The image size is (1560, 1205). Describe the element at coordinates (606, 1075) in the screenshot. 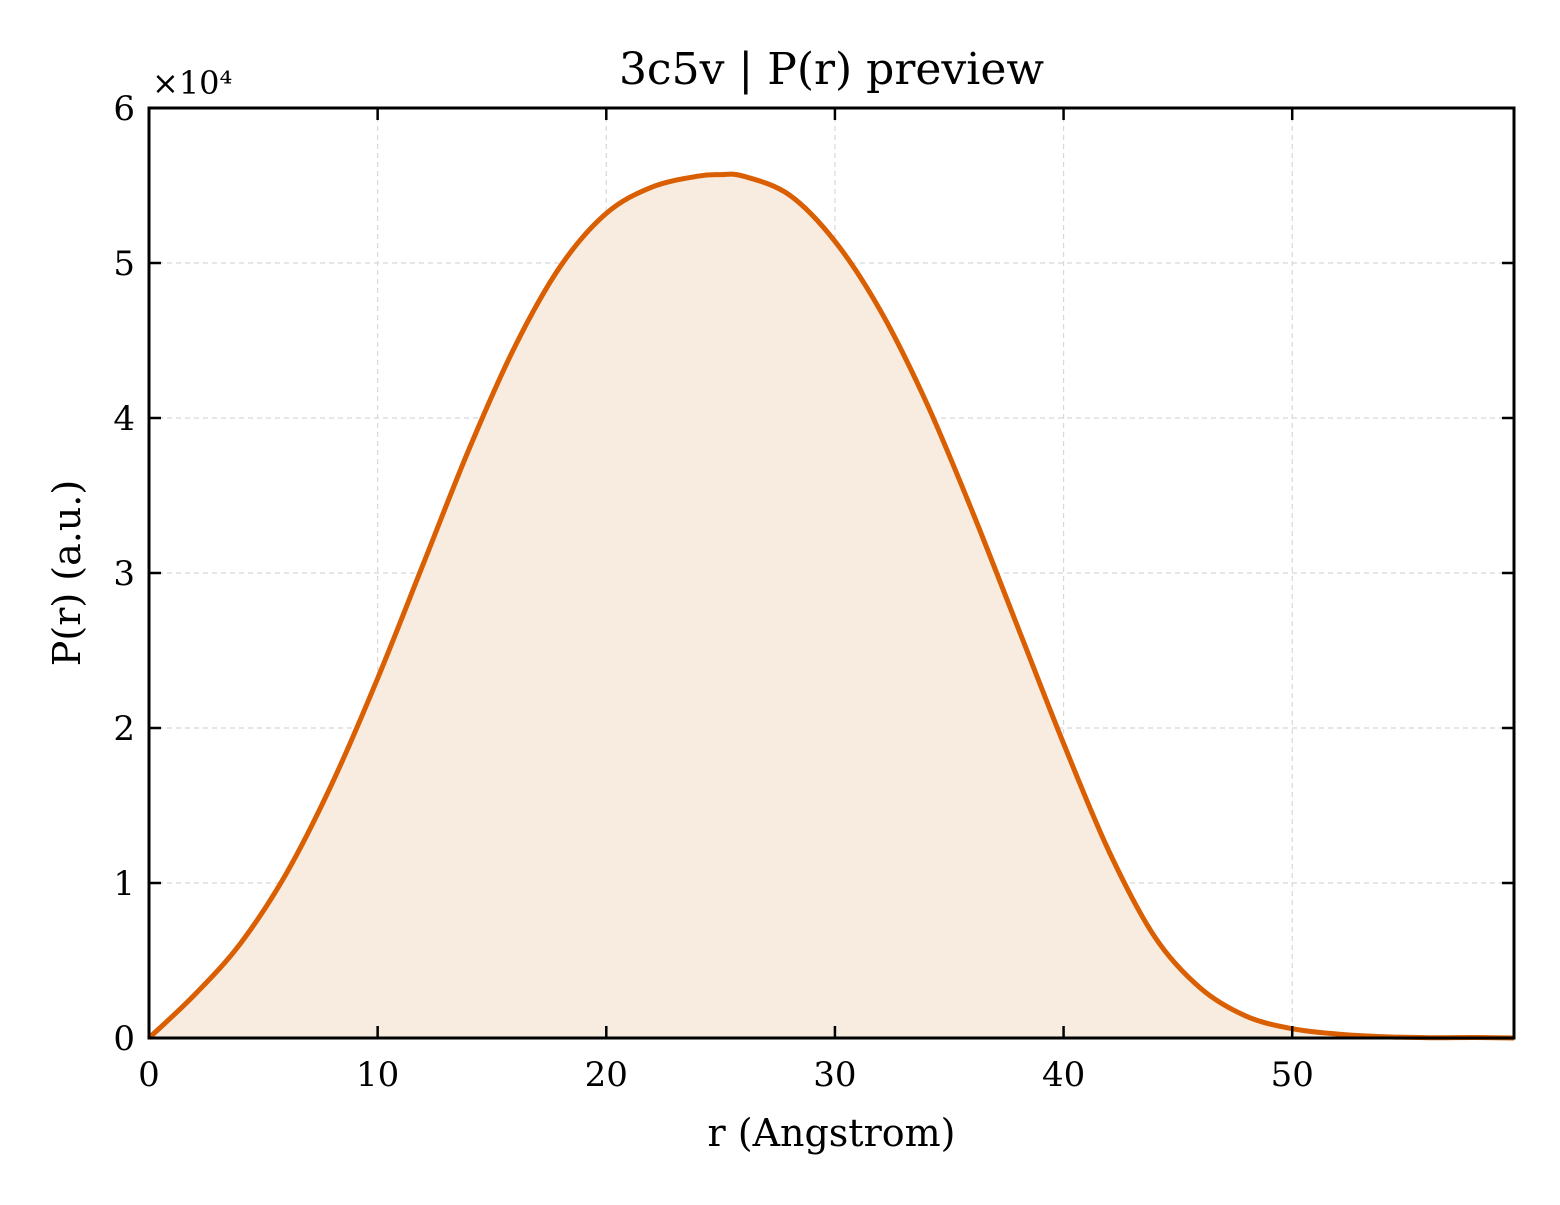

I see `x-tick-label: 20` at that location.